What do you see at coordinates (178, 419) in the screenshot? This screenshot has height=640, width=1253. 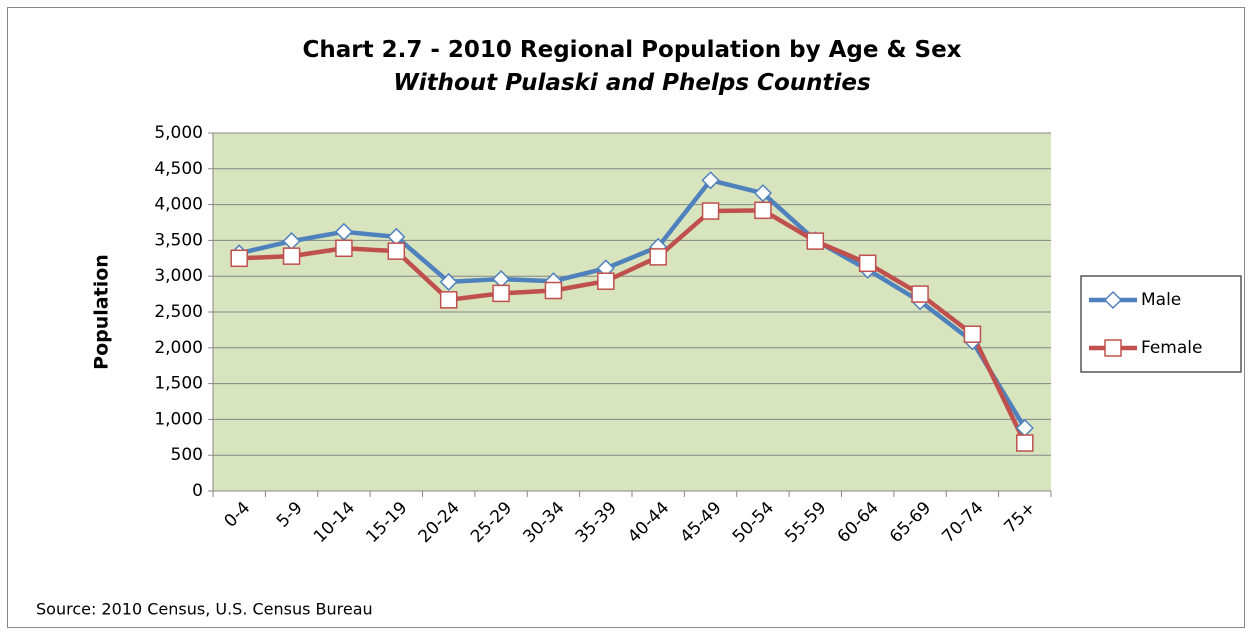 I see `y-tick-label: 1,000` at bounding box center [178, 419].